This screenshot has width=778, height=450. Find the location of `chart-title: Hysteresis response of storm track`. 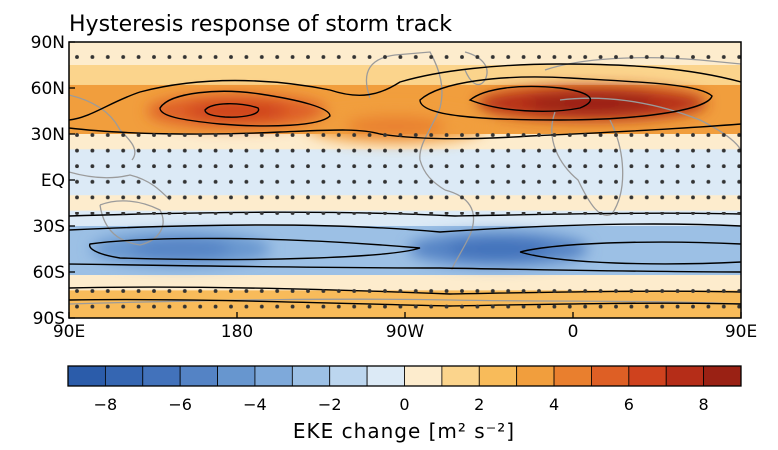

chart-title: Hysteresis response of storm track is located at coordinates (260, 24).